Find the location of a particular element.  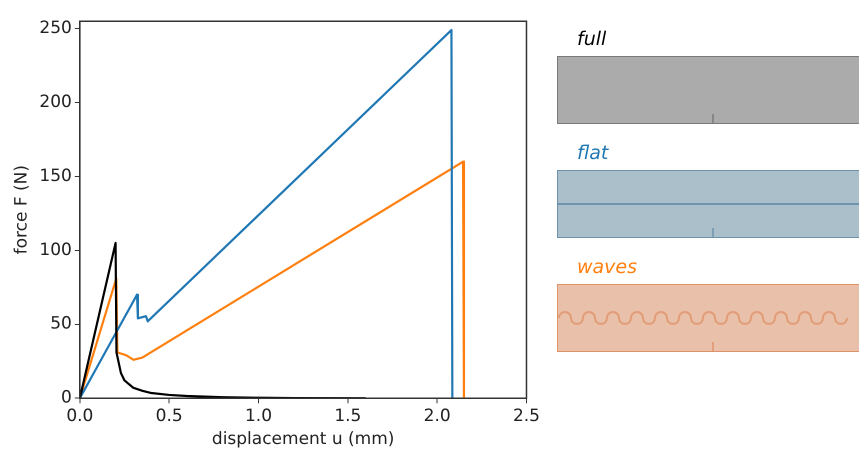

x-tick-label: 1.0 is located at coordinates (258, 416).